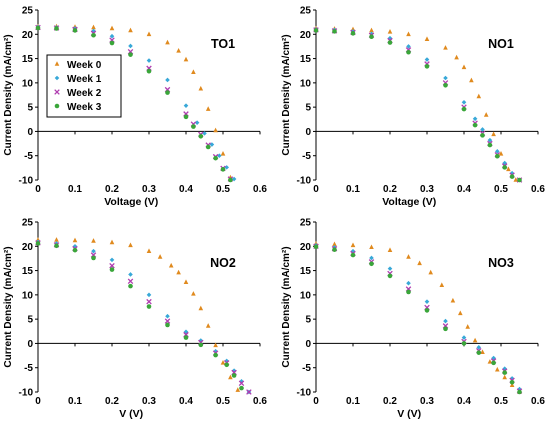 Image resolution: width=550 pixels, height=429 pixels. I want to click on y-tick-label: 0, so click(308, 344).